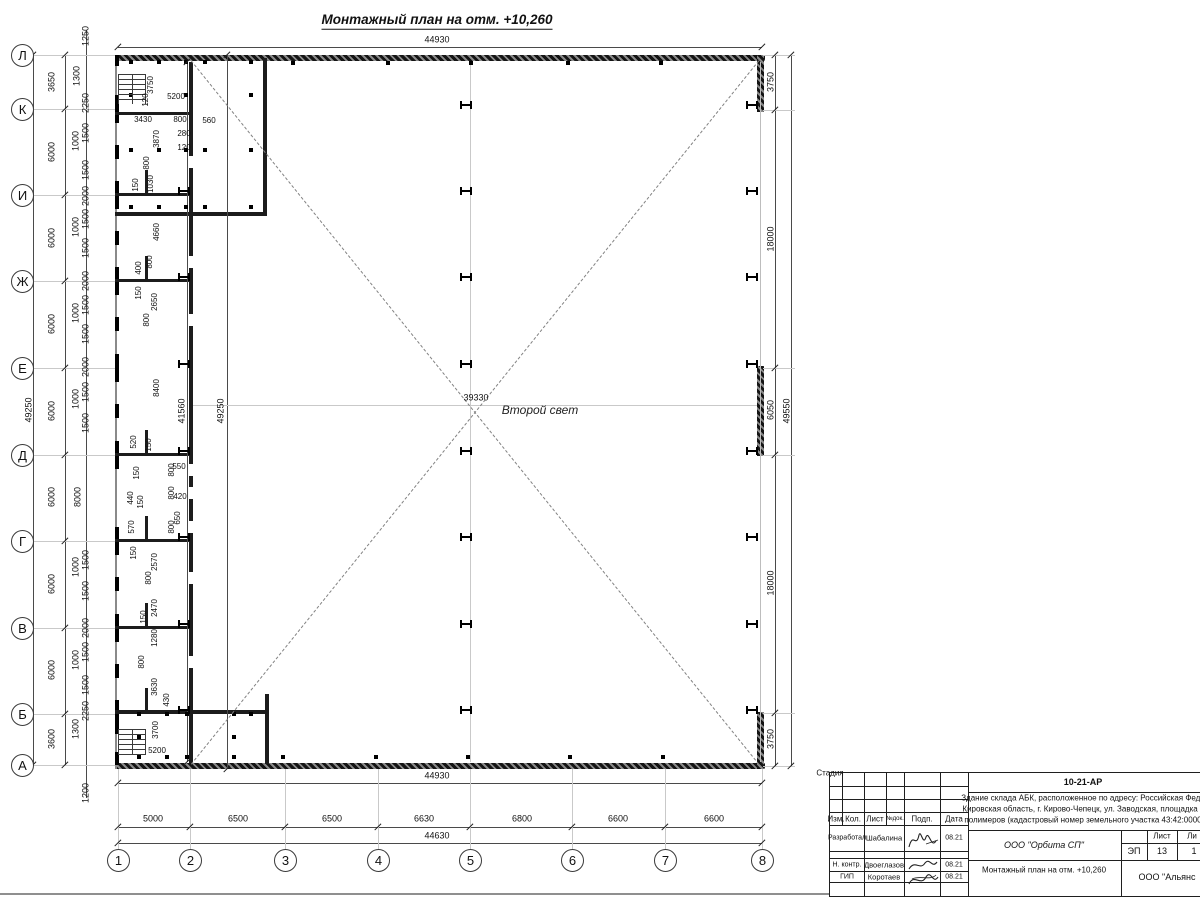 This screenshot has width=1200, height=900. Describe the element at coordinates (132, 89) in the screenshot. I see `stair-symbol` at that location.